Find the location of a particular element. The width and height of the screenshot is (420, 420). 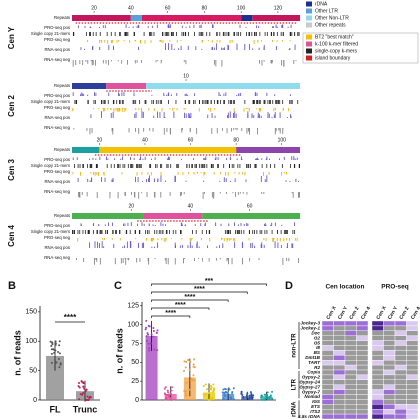

repeat-segment is located at coordinates (268, 150).